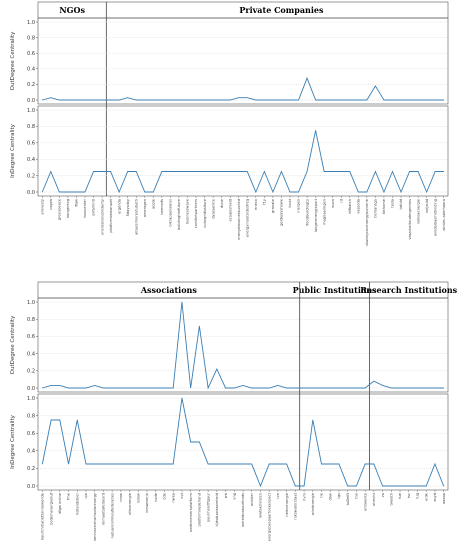 This screenshot has width=458, height=550. I want to click on category-label: nieuwnerjo, so click(147, 503).